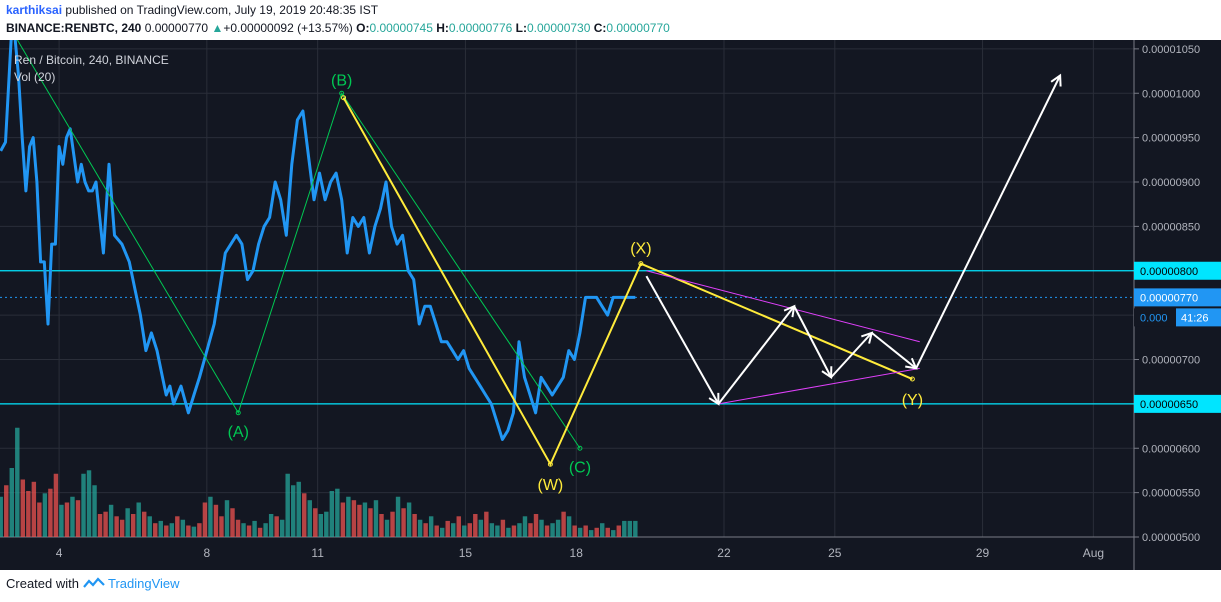 Image resolution: width=1221 pixels, height=602 pixels. What do you see at coordinates (724, 553) in the screenshot?
I see `x-tick-label: 22` at bounding box center [724, 553].